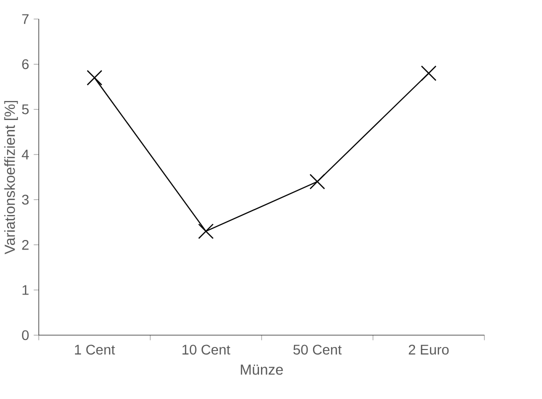 This screenshot has width=542, height=399. Describe the element at coordinates (25, 109) in the screenshot. I see `y-tick-label: 5` at that location.